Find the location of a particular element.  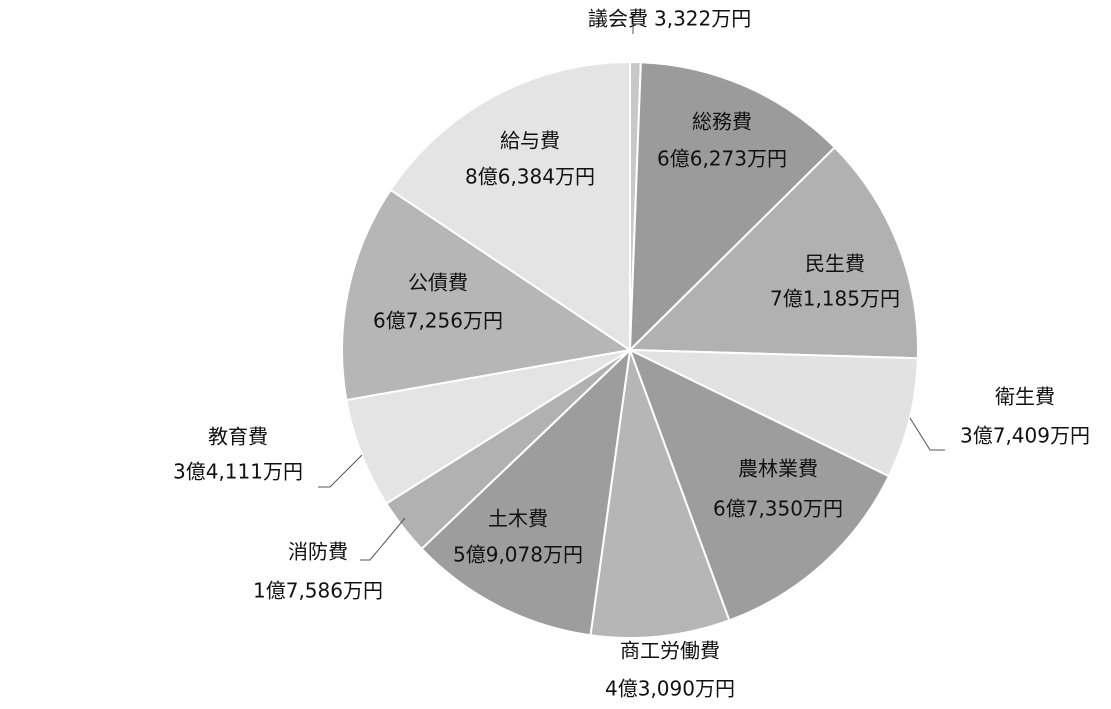

slice-label: 土木費 is located at coordinates (518, 519).